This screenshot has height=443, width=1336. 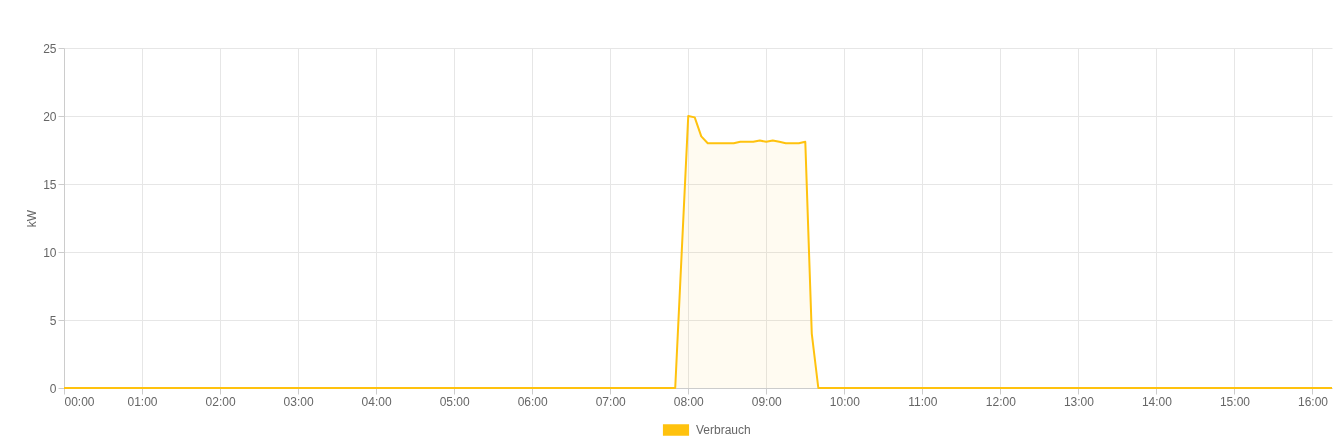 What do you see at coordinates (1001, 401) in the screenshot?
I see `x-tick-label: 12:00` at bounding box center [1001, 401].